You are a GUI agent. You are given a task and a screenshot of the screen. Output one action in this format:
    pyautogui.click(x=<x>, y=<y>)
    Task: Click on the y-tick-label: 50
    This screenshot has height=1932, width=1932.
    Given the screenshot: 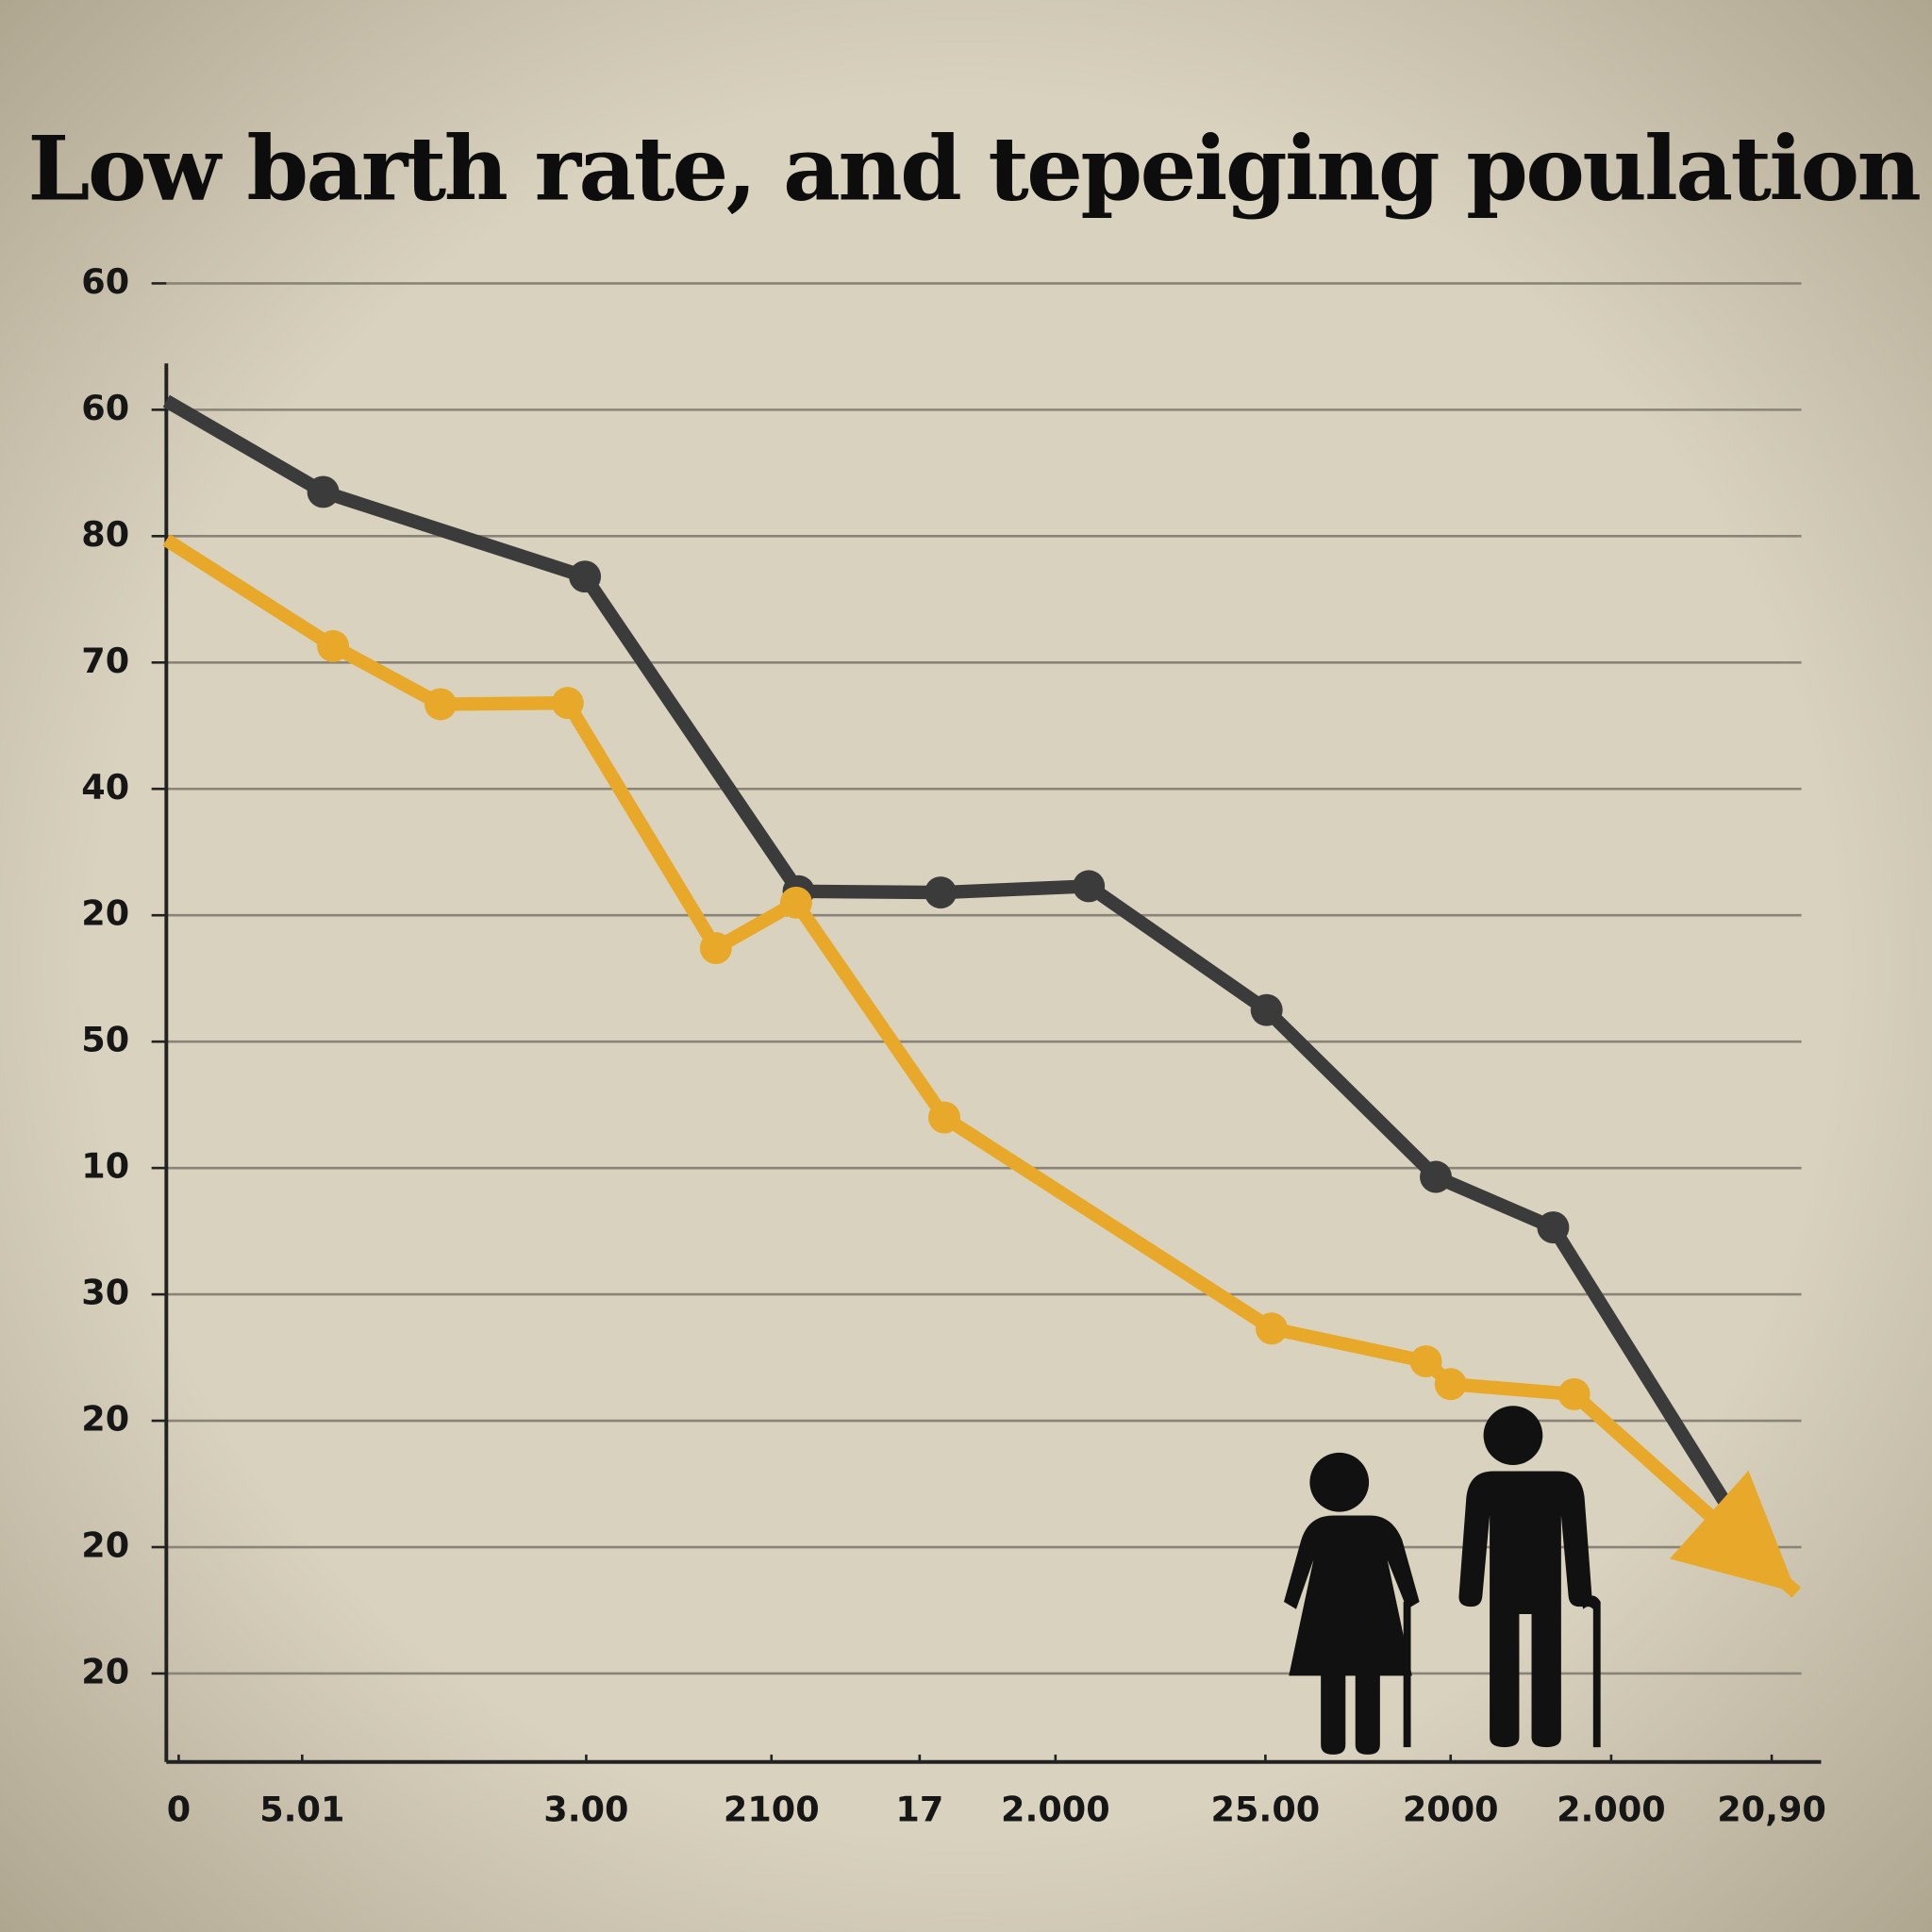 What is the action you would take?
    pyautogui.click(x=105, y=1040)
    